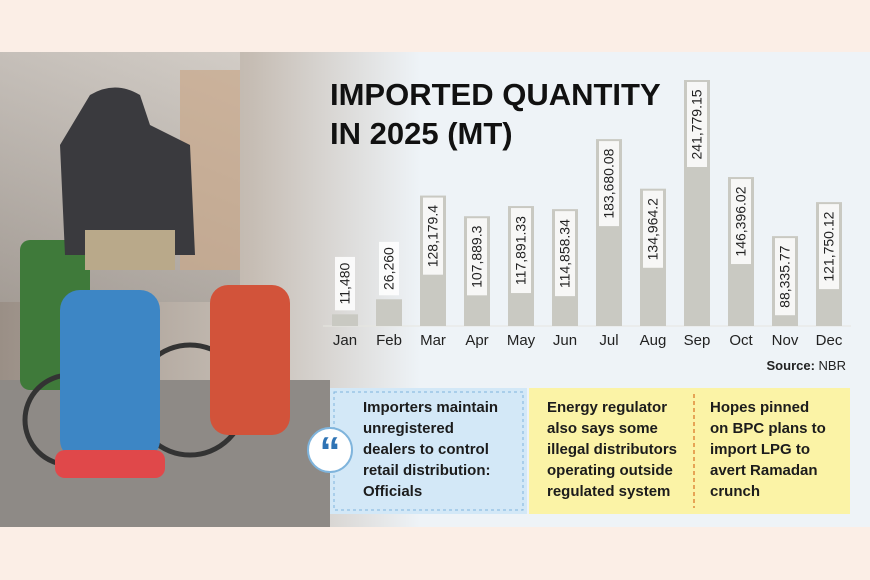  I want to click on value-label: 114,858.34, so click(565, 253).